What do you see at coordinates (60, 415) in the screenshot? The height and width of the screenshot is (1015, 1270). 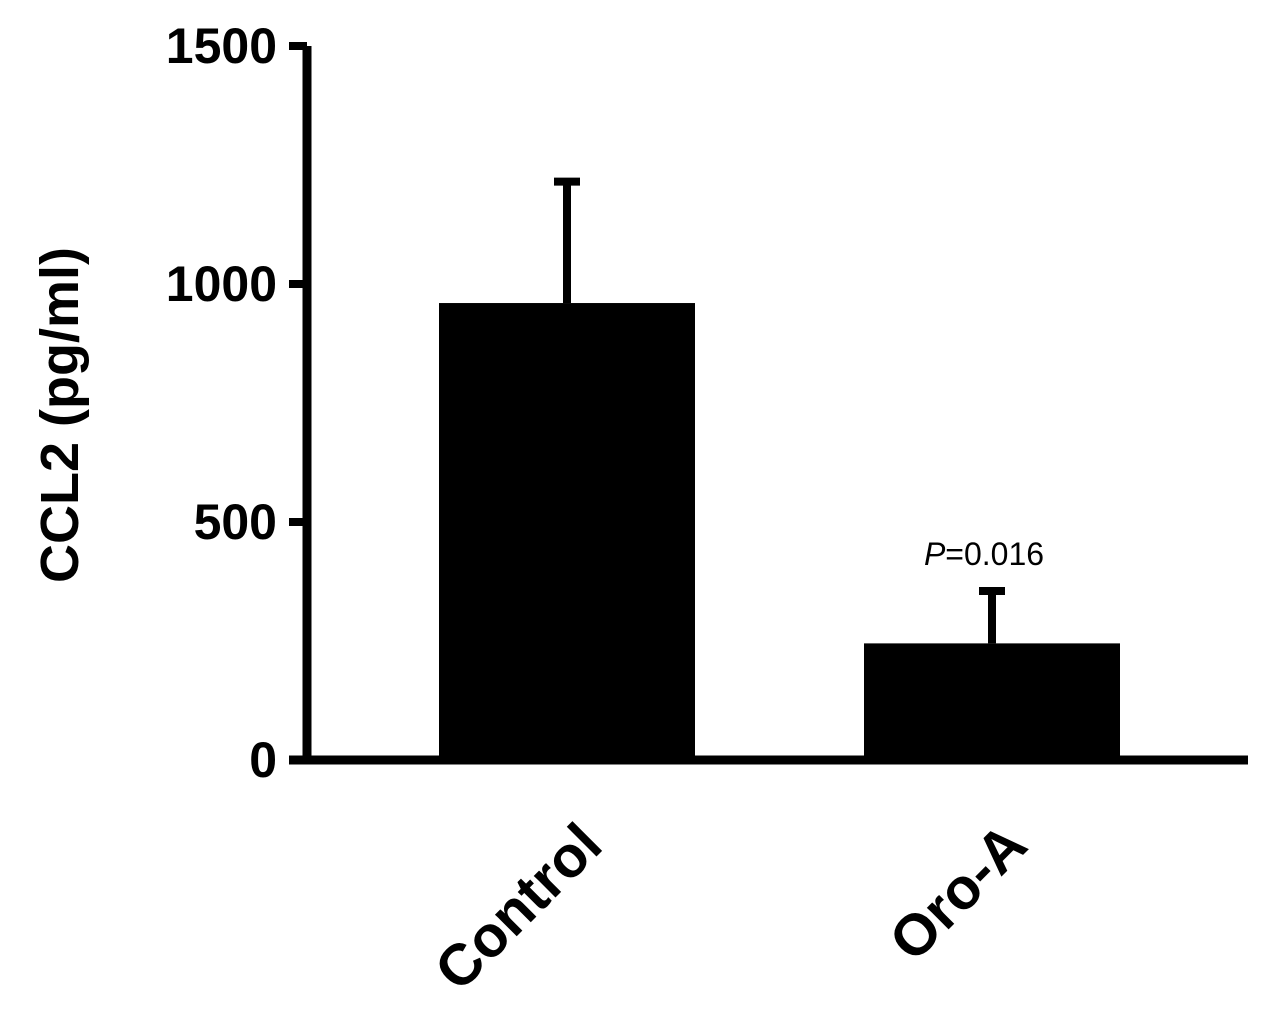 I see `y-axis-title: CCL2 (pg/ml)` at bounding box center [60, 415].